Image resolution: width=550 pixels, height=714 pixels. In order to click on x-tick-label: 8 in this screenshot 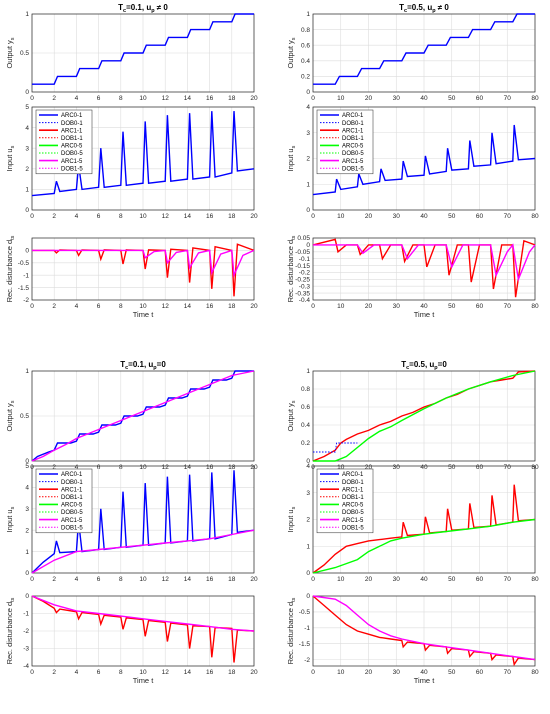, I will do `click(121, 98)`.